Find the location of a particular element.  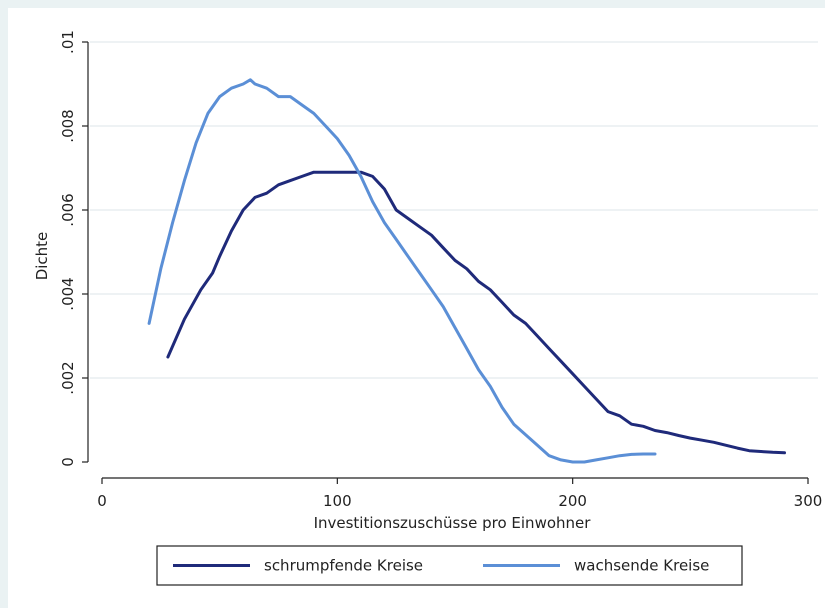

legend: schrumpfende Kreise wachsende Kreise is located at coordinates (449, 565).